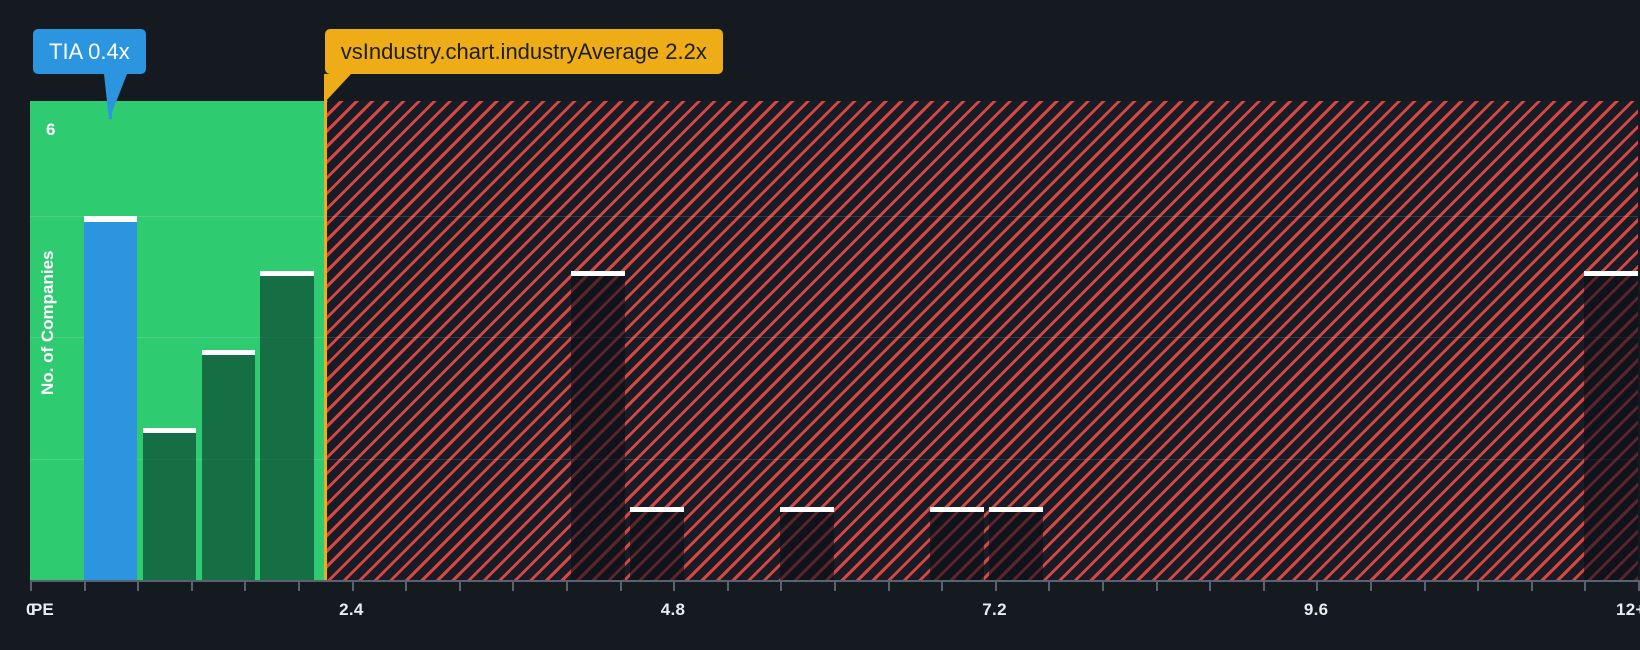 The height and width of the screenshot is (650, 1640). I want to click on y-axis-tick-6: 6, so click(51, 129).